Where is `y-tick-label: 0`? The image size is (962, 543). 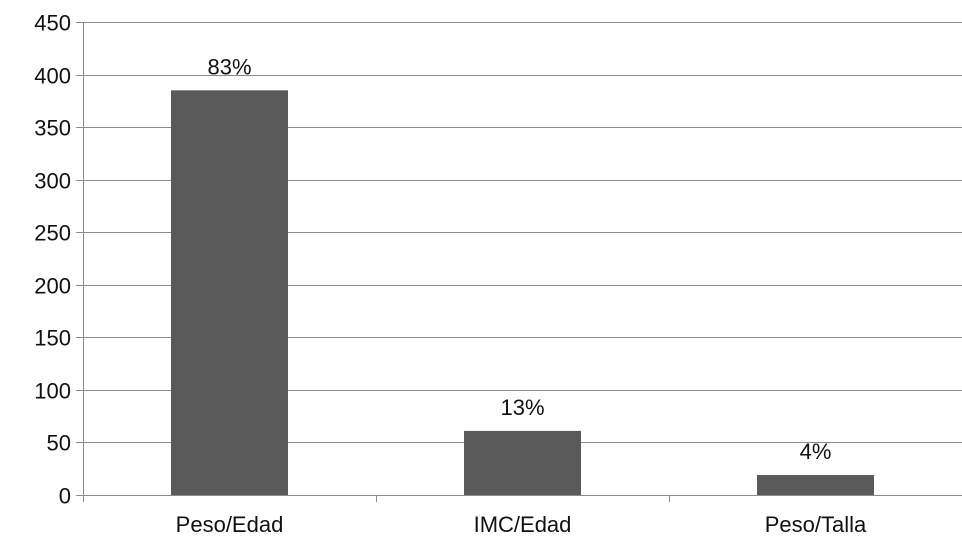
y-tick-label: 0 is located at coordinates (65, 496).